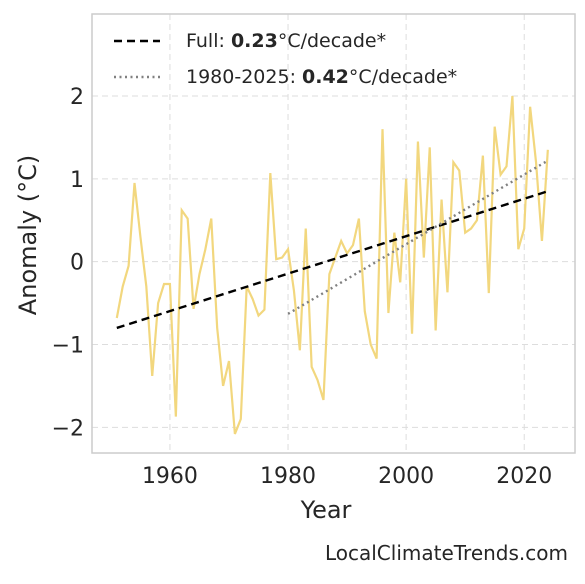 This screenshot has height=584, width=585. Describe the element at coordinates (28, 235) in the screenshot. I see `y-axis-label: Anomaly (°C)` at that location.